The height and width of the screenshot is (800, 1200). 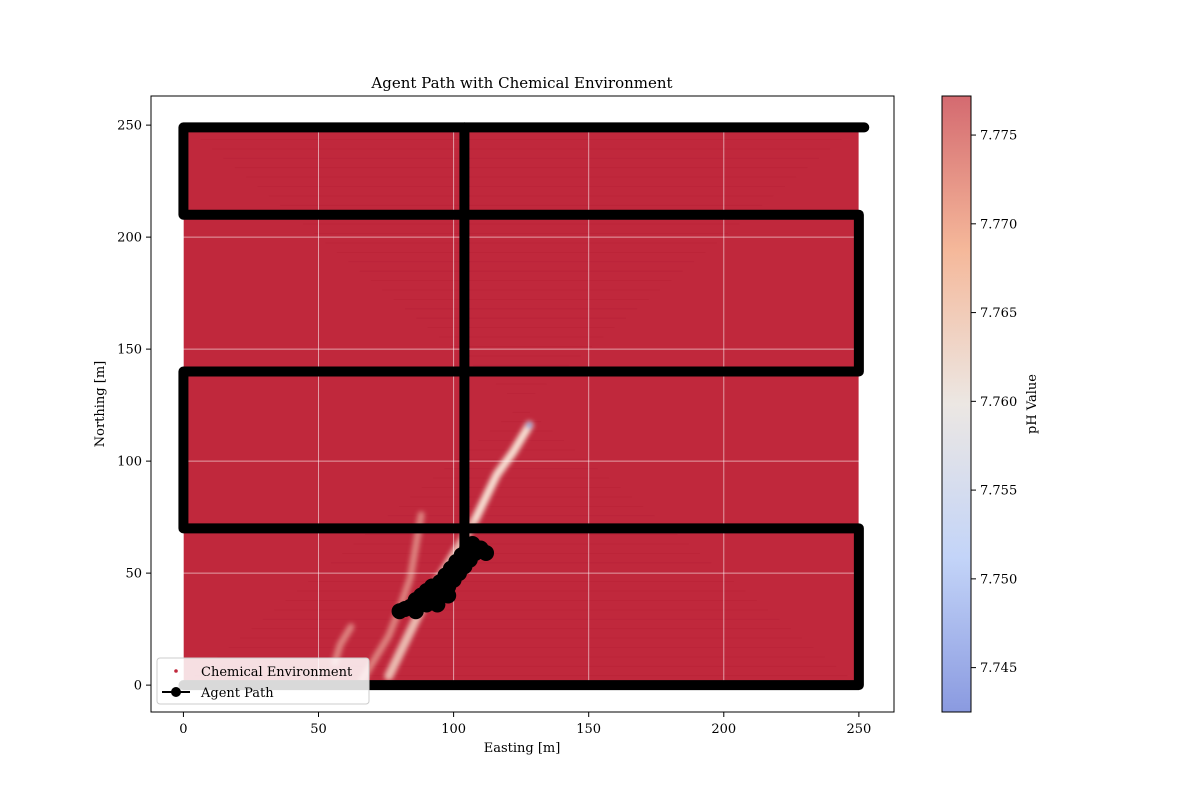 I want to click on colorbar-tick-label: 7.745, so click(x=998, y=668).